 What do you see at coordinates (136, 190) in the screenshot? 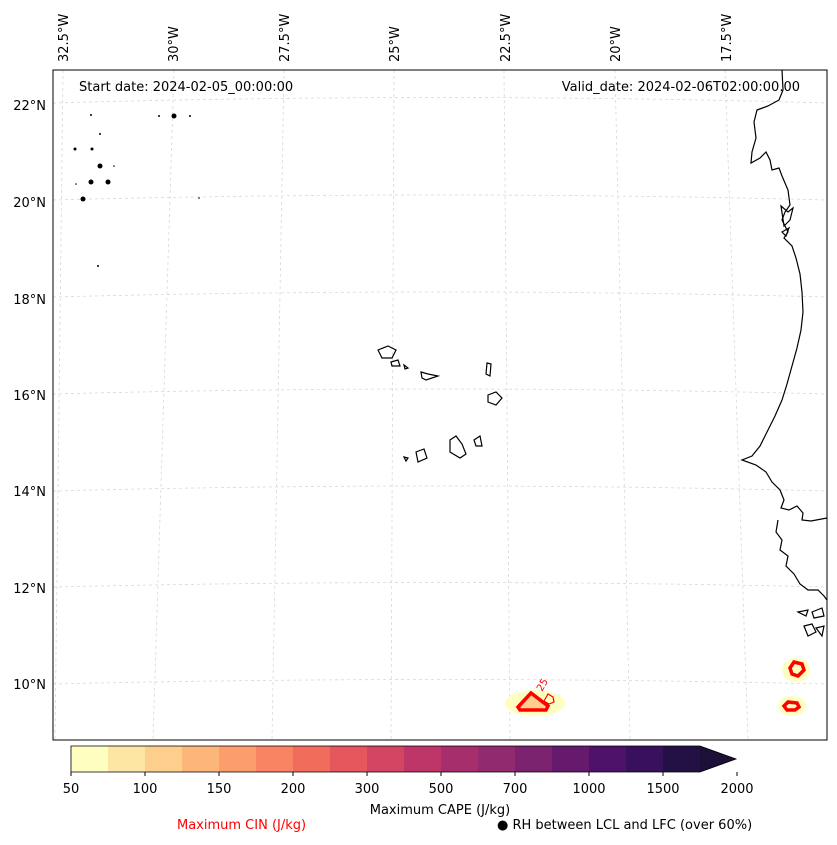
I see `rh-dots` at bounding box center [136, 190].